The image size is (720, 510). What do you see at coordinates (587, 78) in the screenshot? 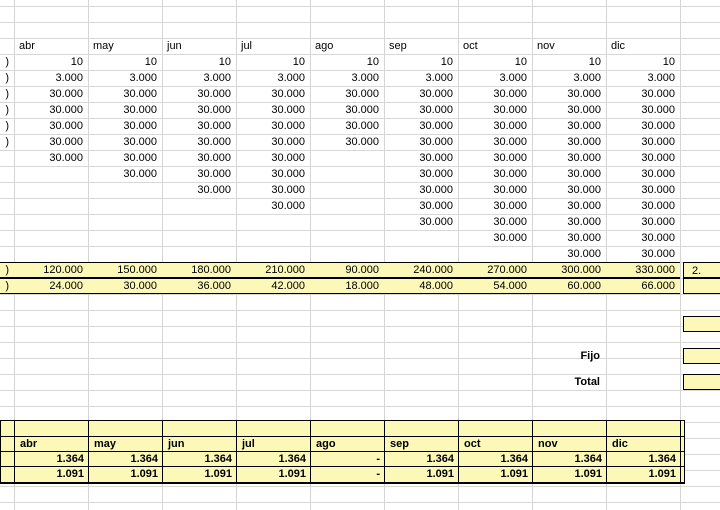
I see `cell-quantity-nov: 3.000` at bounding box center [587, 78].